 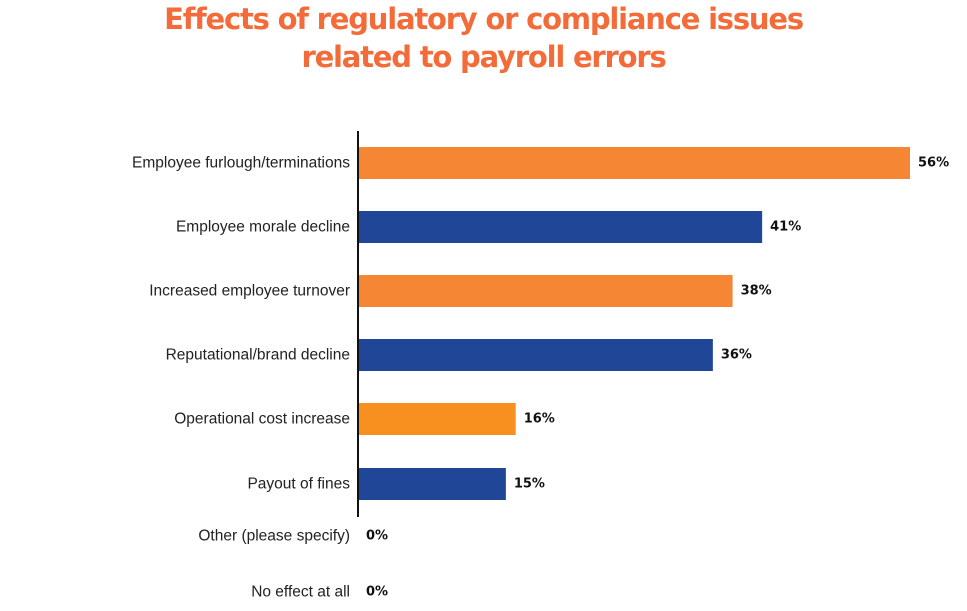 What do you see at coordinates (263, 227) in the screenshot?
I see `category-label: Employee morale decline` at bounding box center [263, 227].